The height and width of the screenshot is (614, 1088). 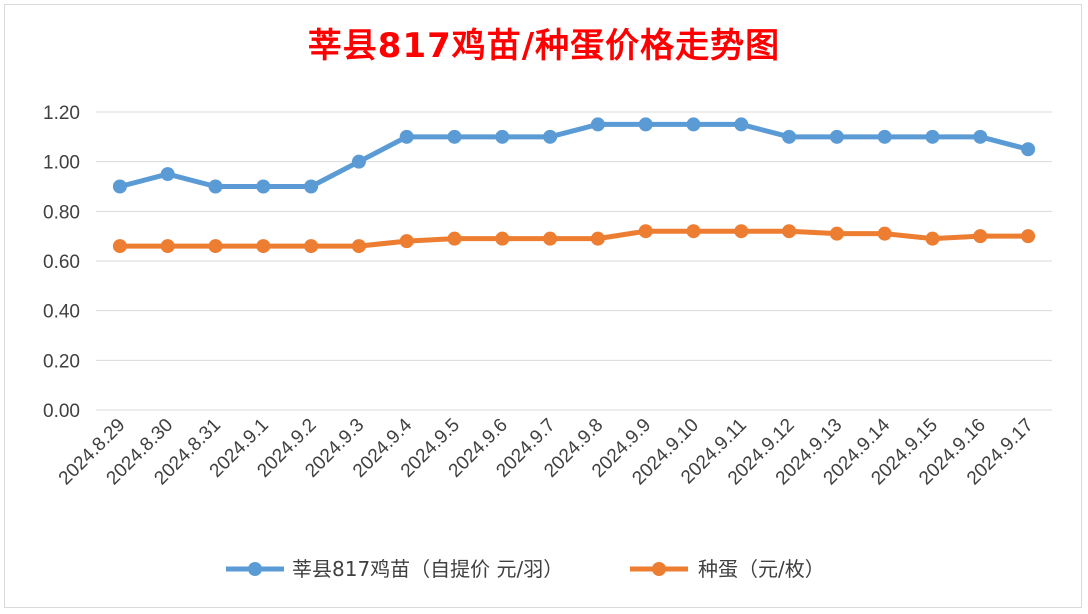 I want to click on legend-item: 莘县817鸡苗（自提价 元/羽）, so click(x=394, y=569).